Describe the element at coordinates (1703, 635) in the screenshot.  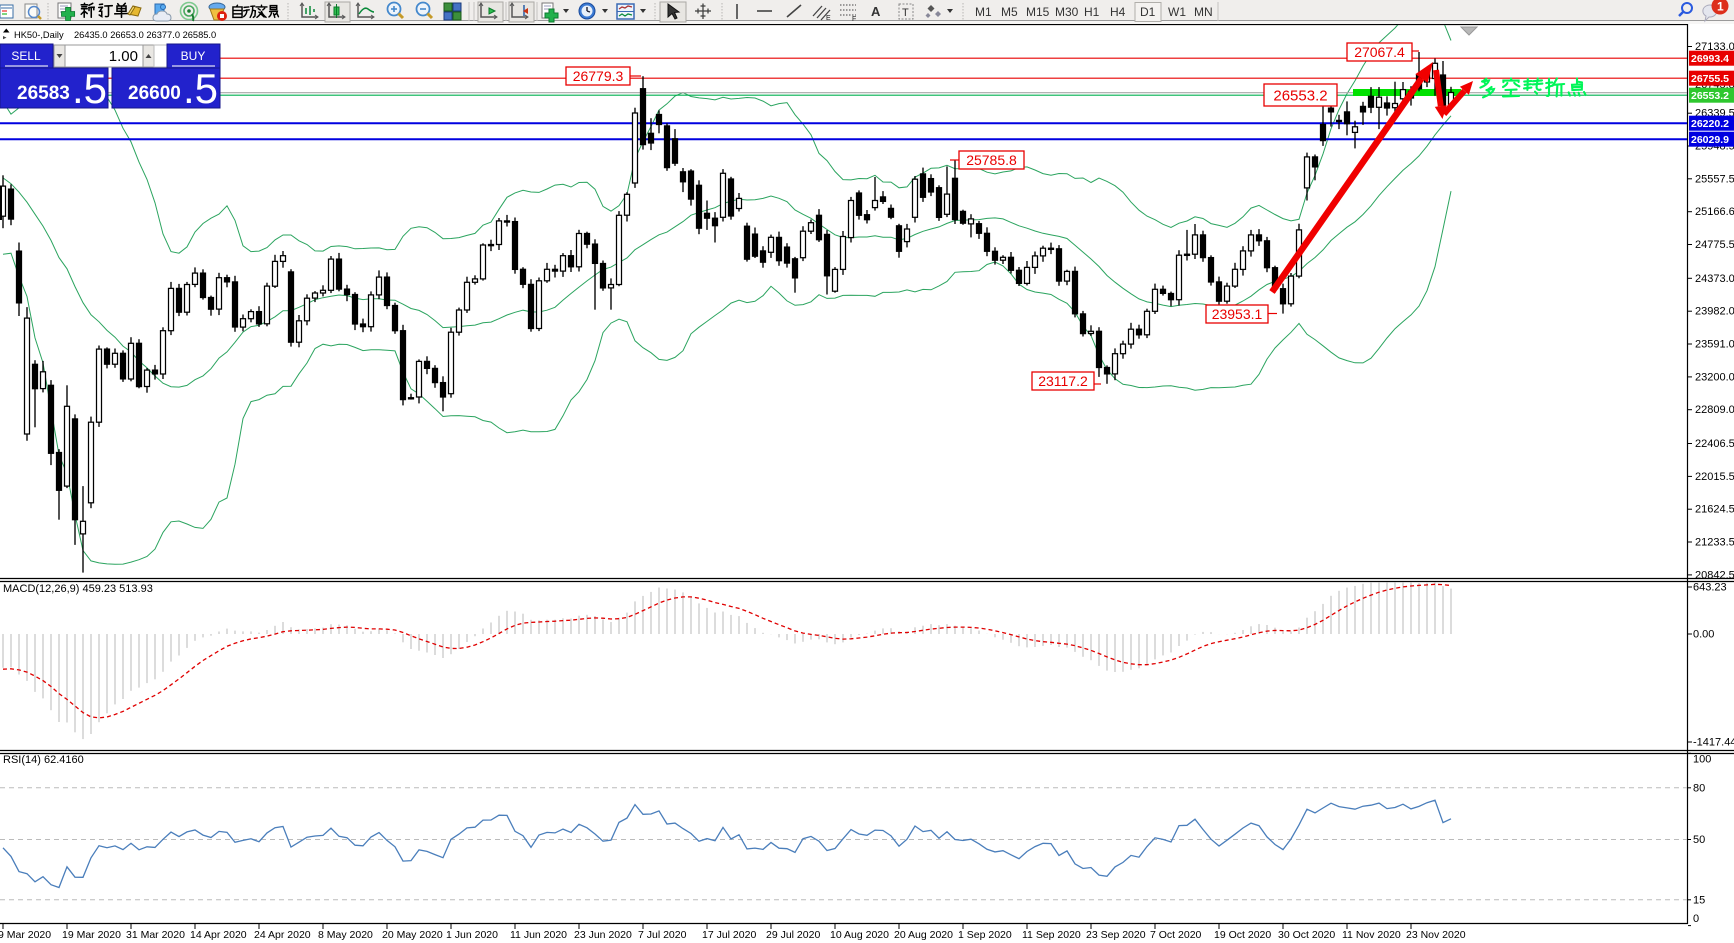
I see `svg-text: 0.00` at that location.